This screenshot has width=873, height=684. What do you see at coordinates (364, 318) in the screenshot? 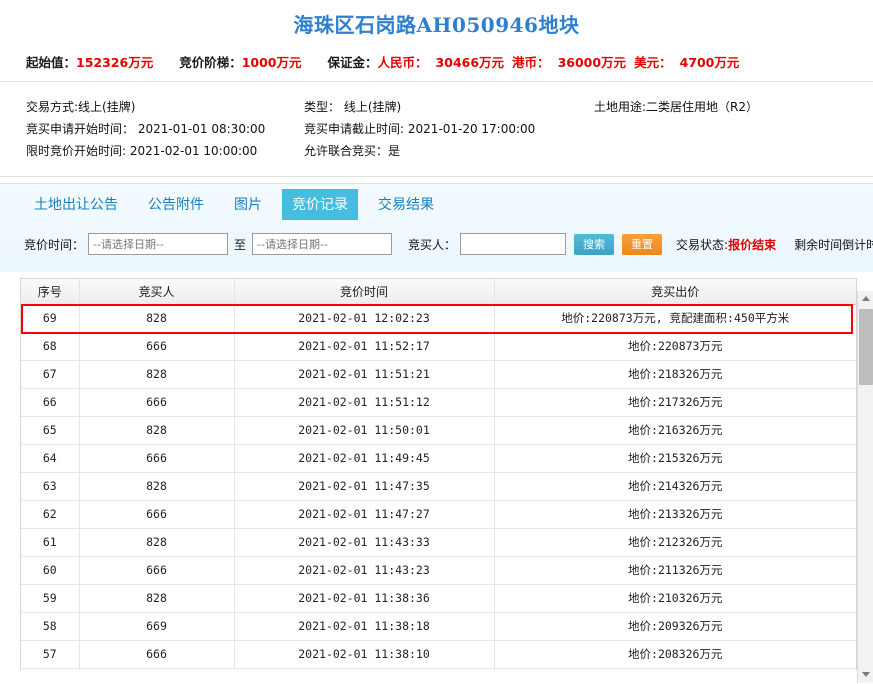
I see `cell-bid-time: 2021-02-01 12:02:23` at bounding box center [364, 318].